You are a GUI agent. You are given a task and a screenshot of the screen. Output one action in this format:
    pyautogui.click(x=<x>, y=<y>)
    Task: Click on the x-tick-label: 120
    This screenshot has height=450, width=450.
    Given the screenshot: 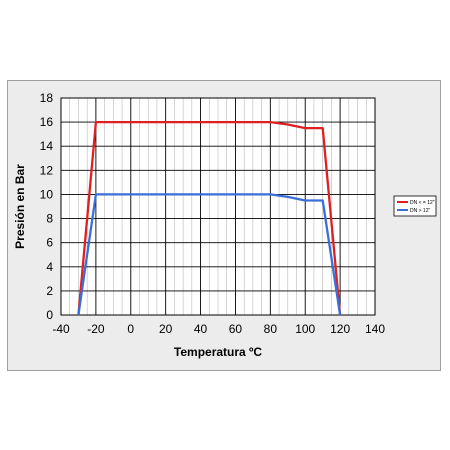 What is the action you would take?
    pyautogui.click(x=340, y=329)
    